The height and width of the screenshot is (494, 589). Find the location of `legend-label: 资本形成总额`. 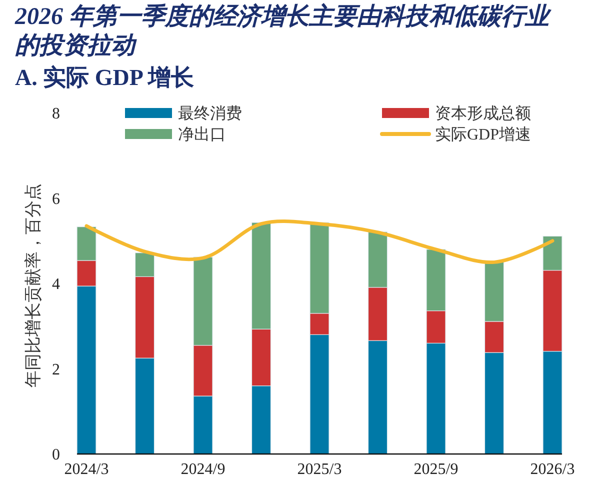

legend-label: 资本形成总额 is located at coordinates (483, 113).